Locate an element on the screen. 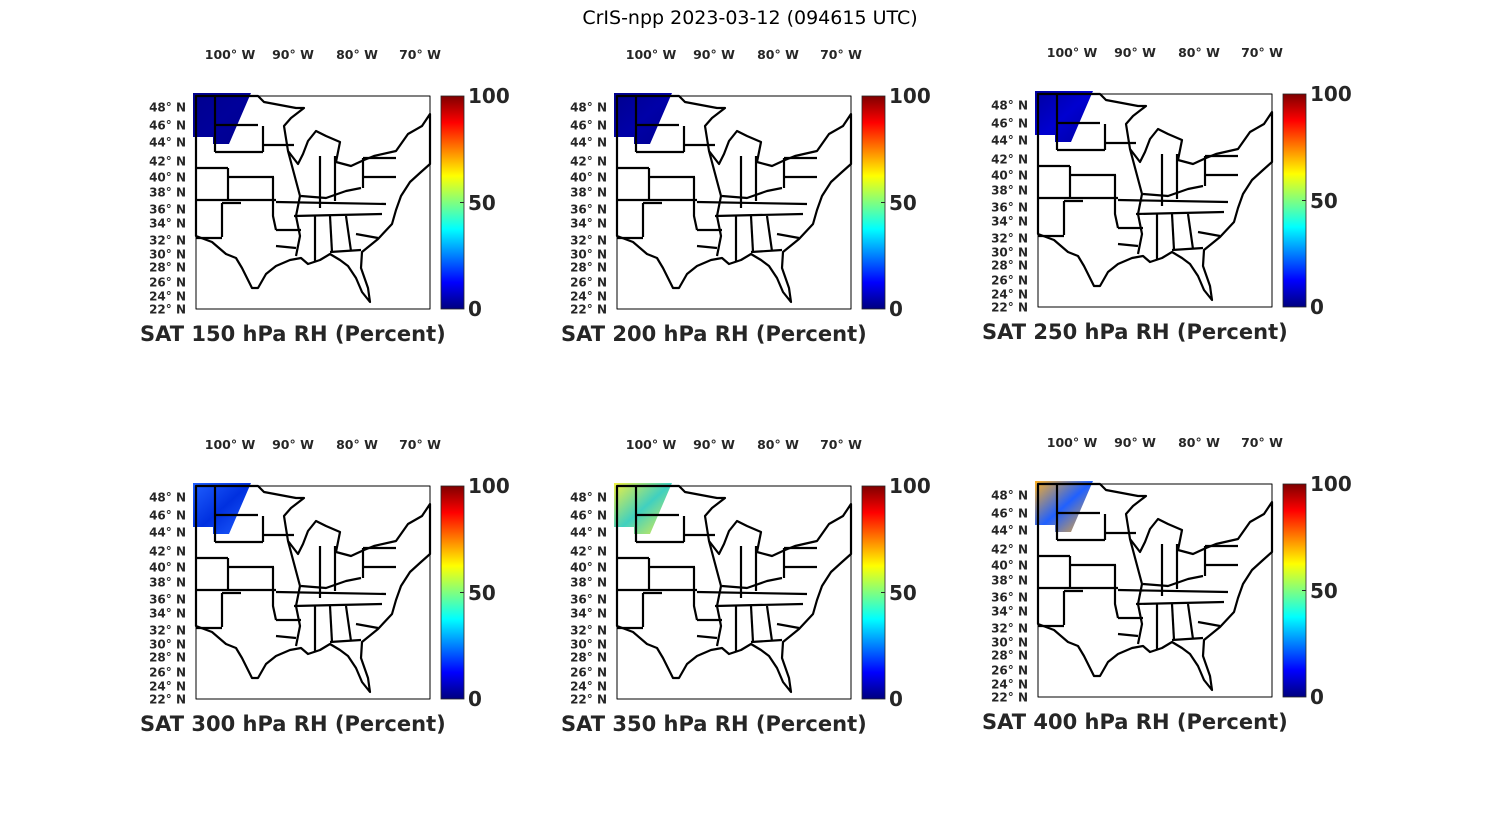  lat-tick-label: 22° N is located at coordinates (1009, 307).